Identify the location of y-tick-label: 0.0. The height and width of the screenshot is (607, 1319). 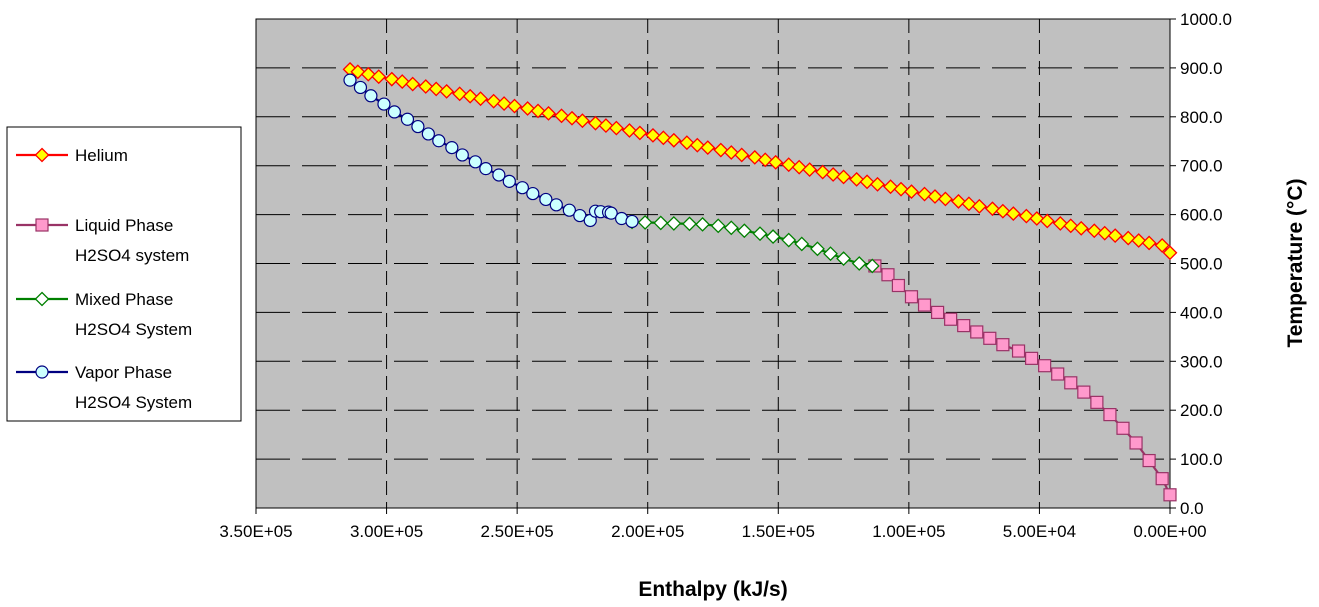
(1192, 508).